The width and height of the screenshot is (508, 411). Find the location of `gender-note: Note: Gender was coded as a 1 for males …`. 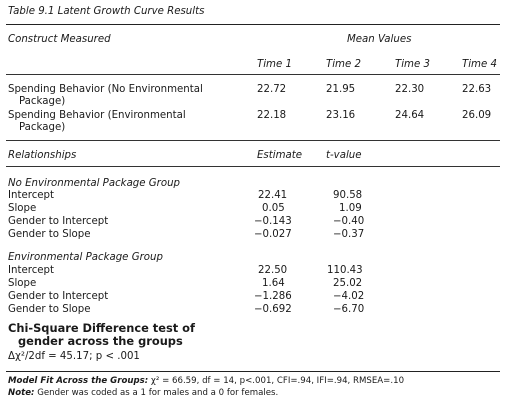

gender-note: Note: Gender was coded as a 1 for males … is located at coordinates (143, 393).